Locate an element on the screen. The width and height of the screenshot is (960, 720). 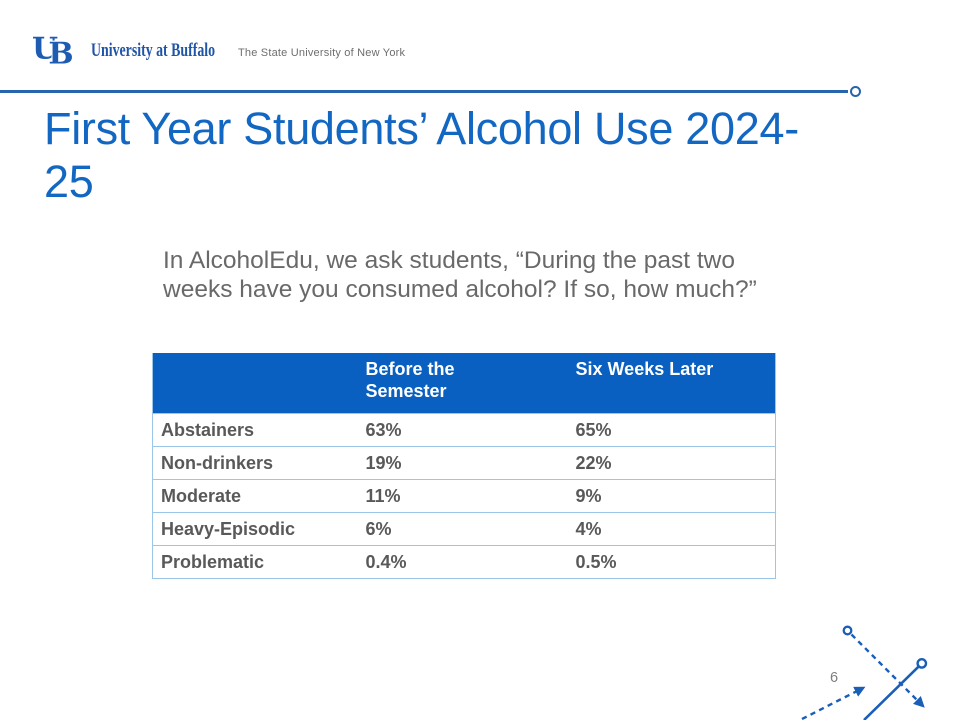
row-label: Heavy-Episodic is located at coordinates (255, 529).